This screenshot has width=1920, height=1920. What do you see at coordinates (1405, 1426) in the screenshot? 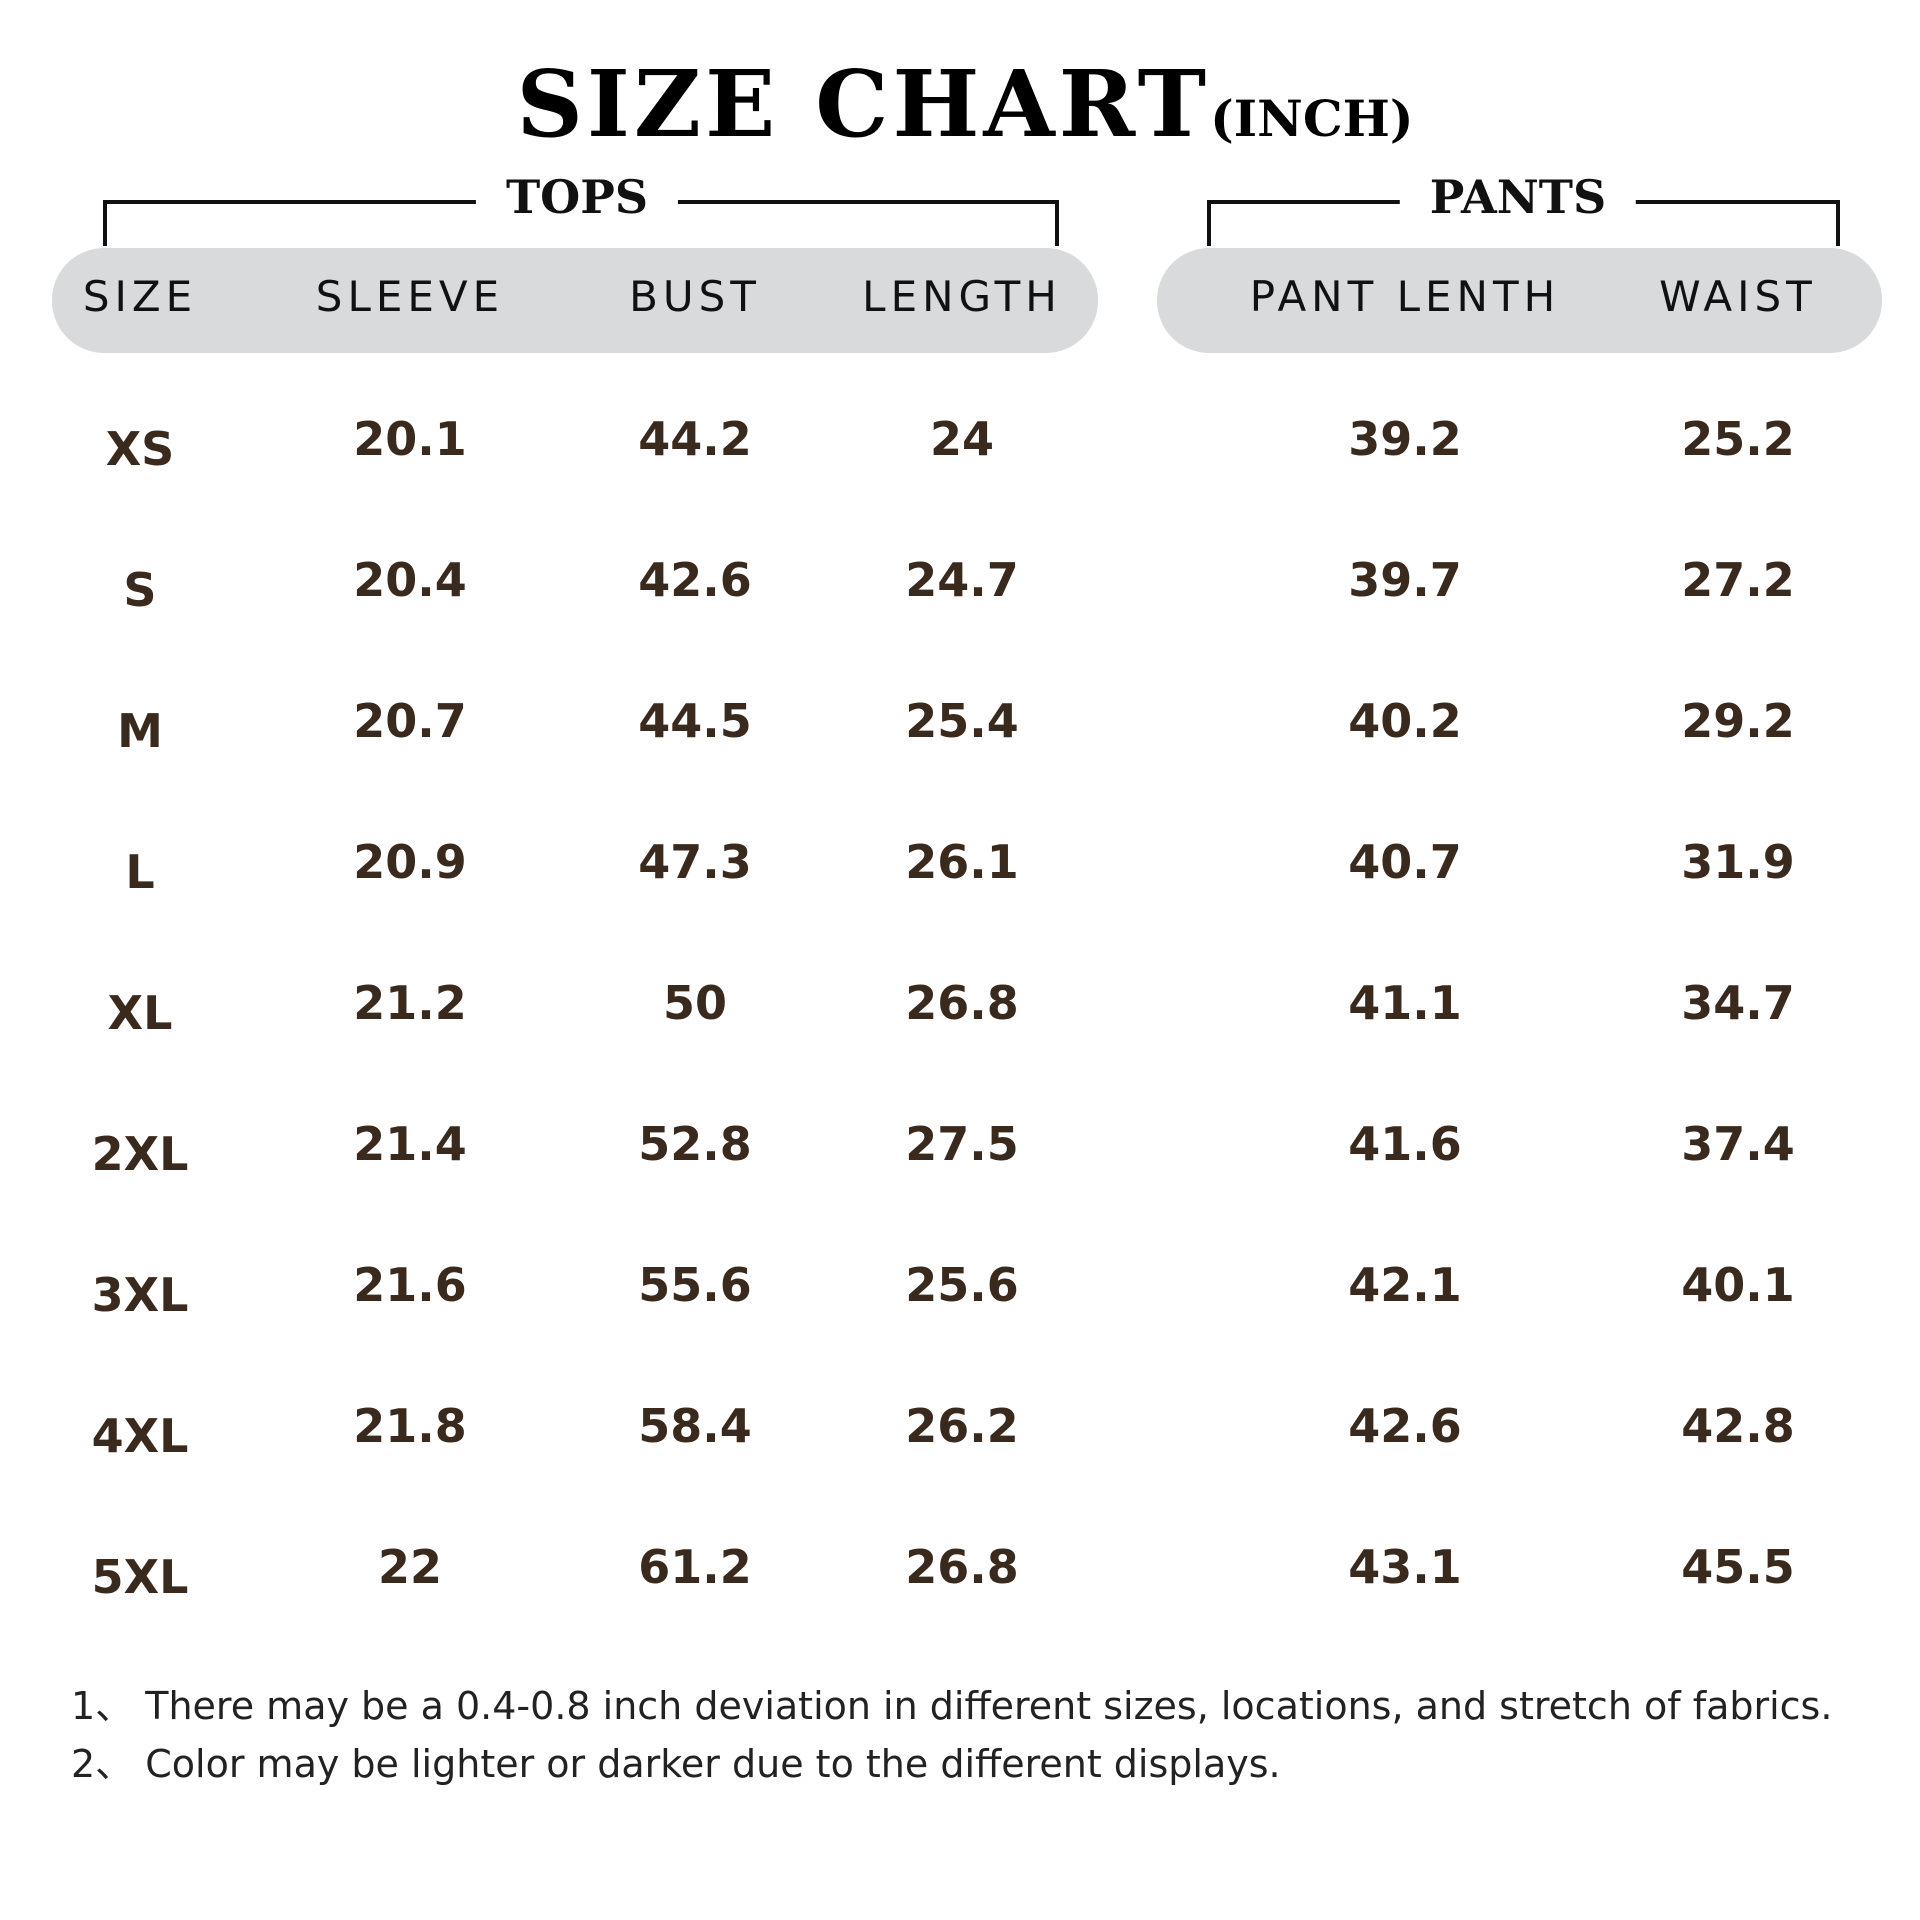
I see `cell-pant-length: 42.6` at bounding box center [1405, 1426].